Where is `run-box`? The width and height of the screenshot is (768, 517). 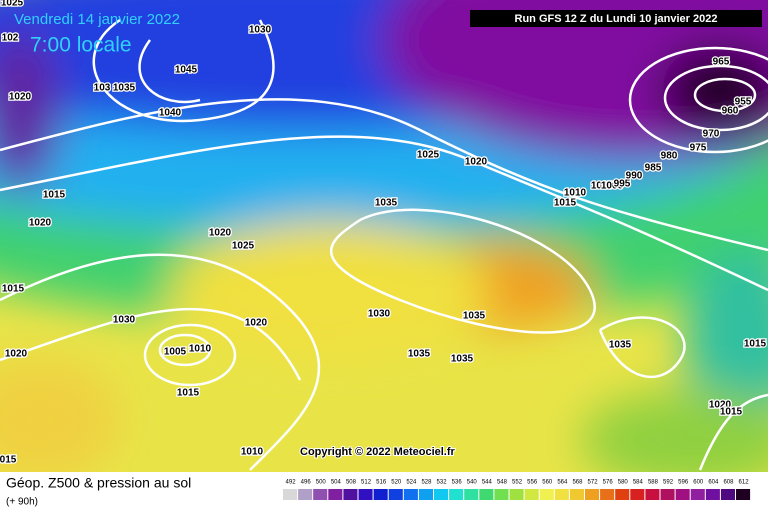
run-box is located at coordinates (616, 18).